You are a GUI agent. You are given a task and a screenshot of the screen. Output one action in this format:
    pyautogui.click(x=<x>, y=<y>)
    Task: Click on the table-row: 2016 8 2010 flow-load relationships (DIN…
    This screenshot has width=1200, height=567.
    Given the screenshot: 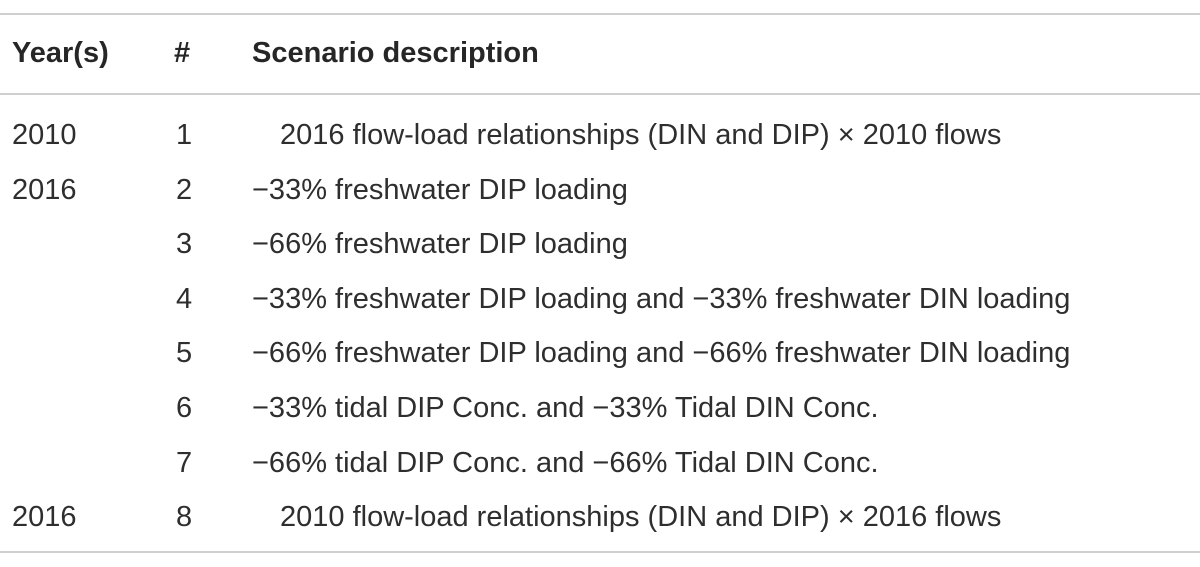 What is the action you would take?
    pyautogui.click(x=600, y=517)
    